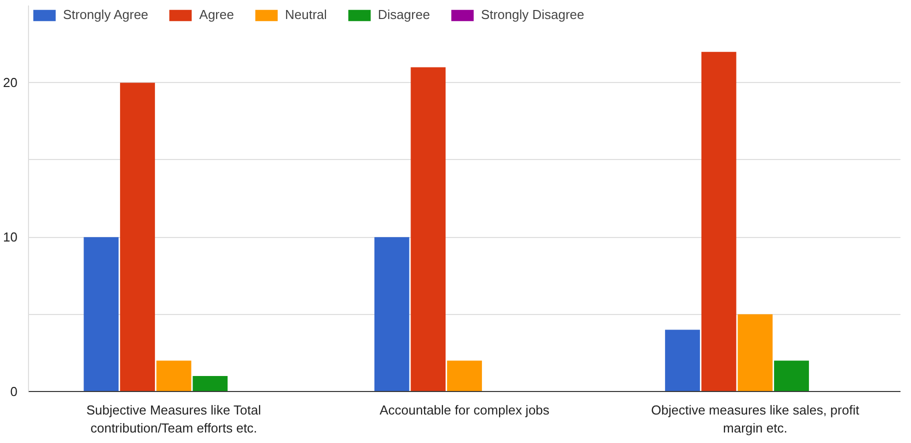 This screenshot has width=911, height=443. I want to click on x-tick-label: Objective measures like sales, profit margin etc., so click(755, 419).